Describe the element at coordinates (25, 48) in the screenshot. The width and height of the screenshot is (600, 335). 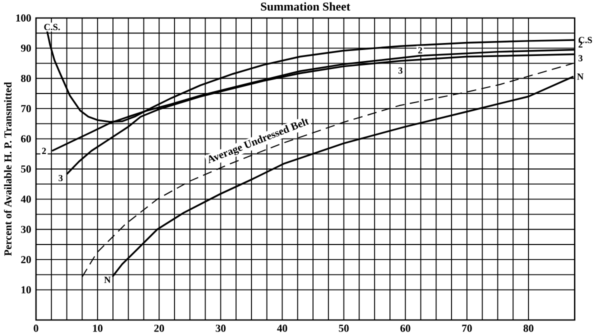
I see `y-tick-label: 90` at that location.